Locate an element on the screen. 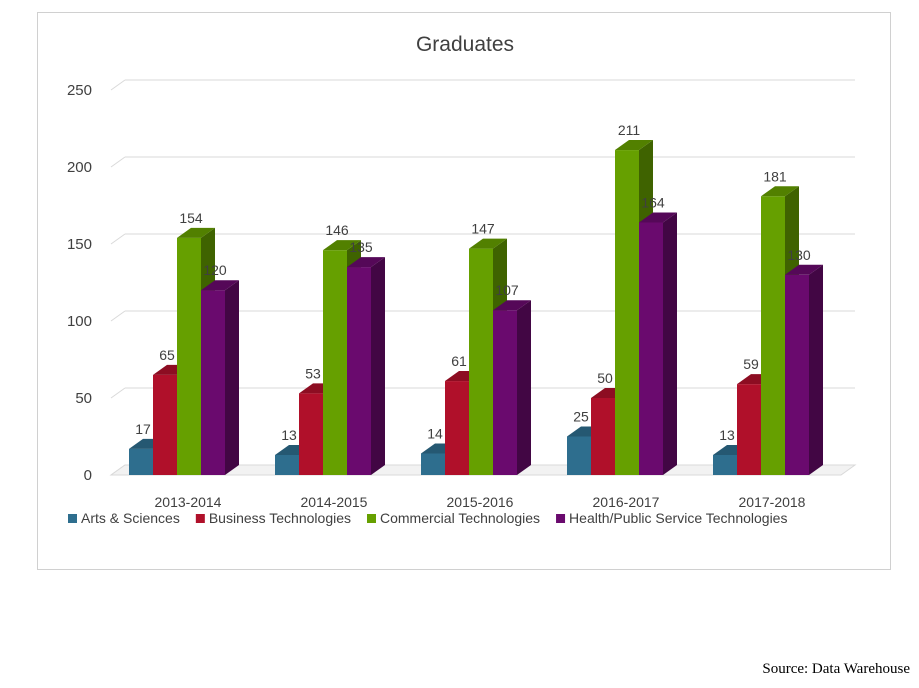  data-label: 59 is located at coordinates (751, 364).